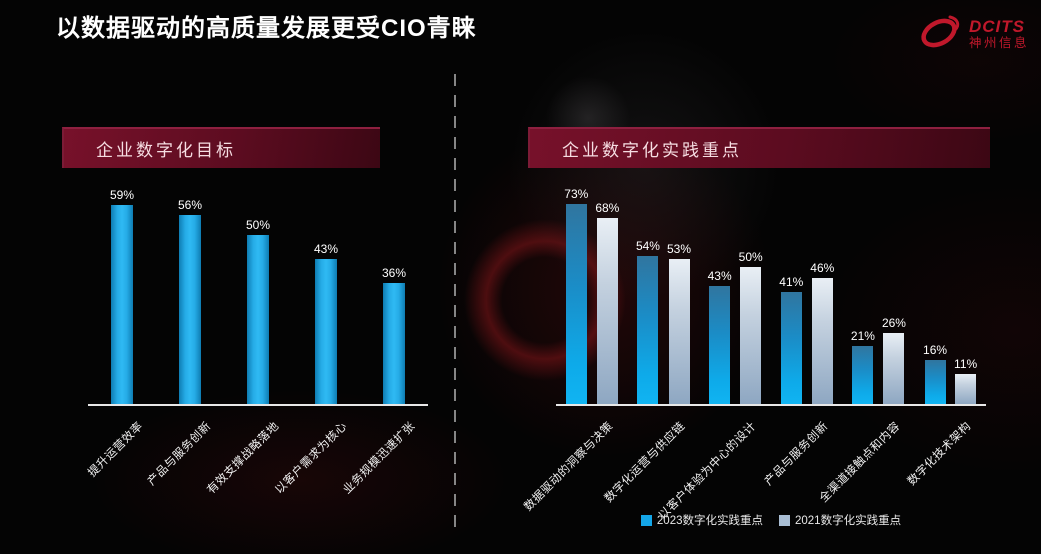 Image resolution: width=1041 pixels, height=554 pixels. I want to click on bar-with-label: 21%, so click(863, 366).